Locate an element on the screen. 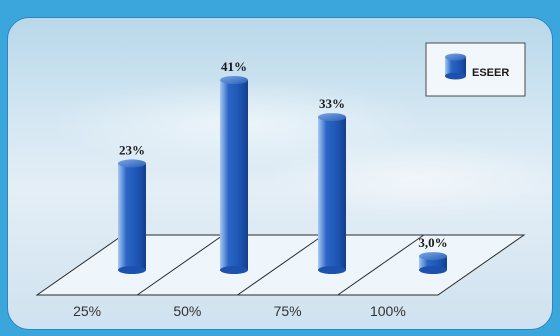 The width and height of the screenshot is (560, 336). floor-dividers is located at coordinates (280, 265).